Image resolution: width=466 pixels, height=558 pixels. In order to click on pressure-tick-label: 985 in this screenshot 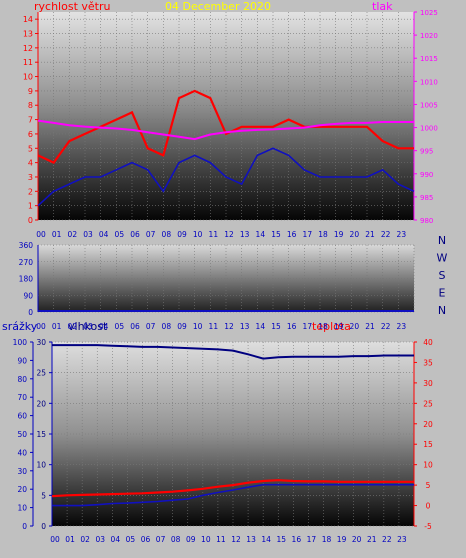, I will do `click(426, 198)`.